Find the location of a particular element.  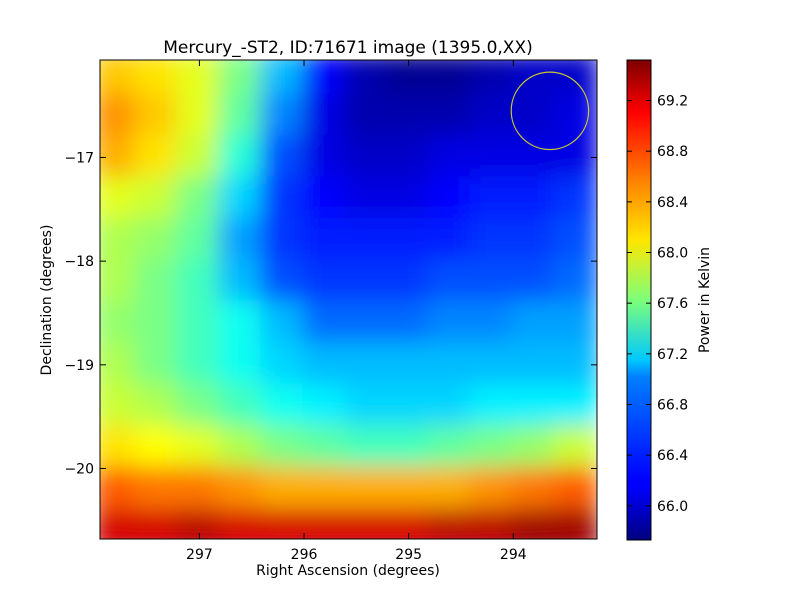

colorbar-label: Power in Kelvin is located at coordinates (705, 300).